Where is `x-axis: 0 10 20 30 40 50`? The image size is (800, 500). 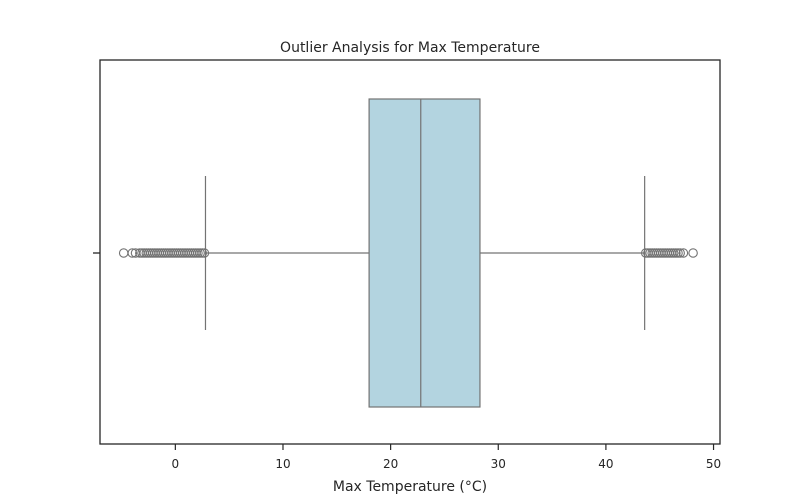 x-axis: 0 10 20 30 40 50 is located at coordinates (446, 457).